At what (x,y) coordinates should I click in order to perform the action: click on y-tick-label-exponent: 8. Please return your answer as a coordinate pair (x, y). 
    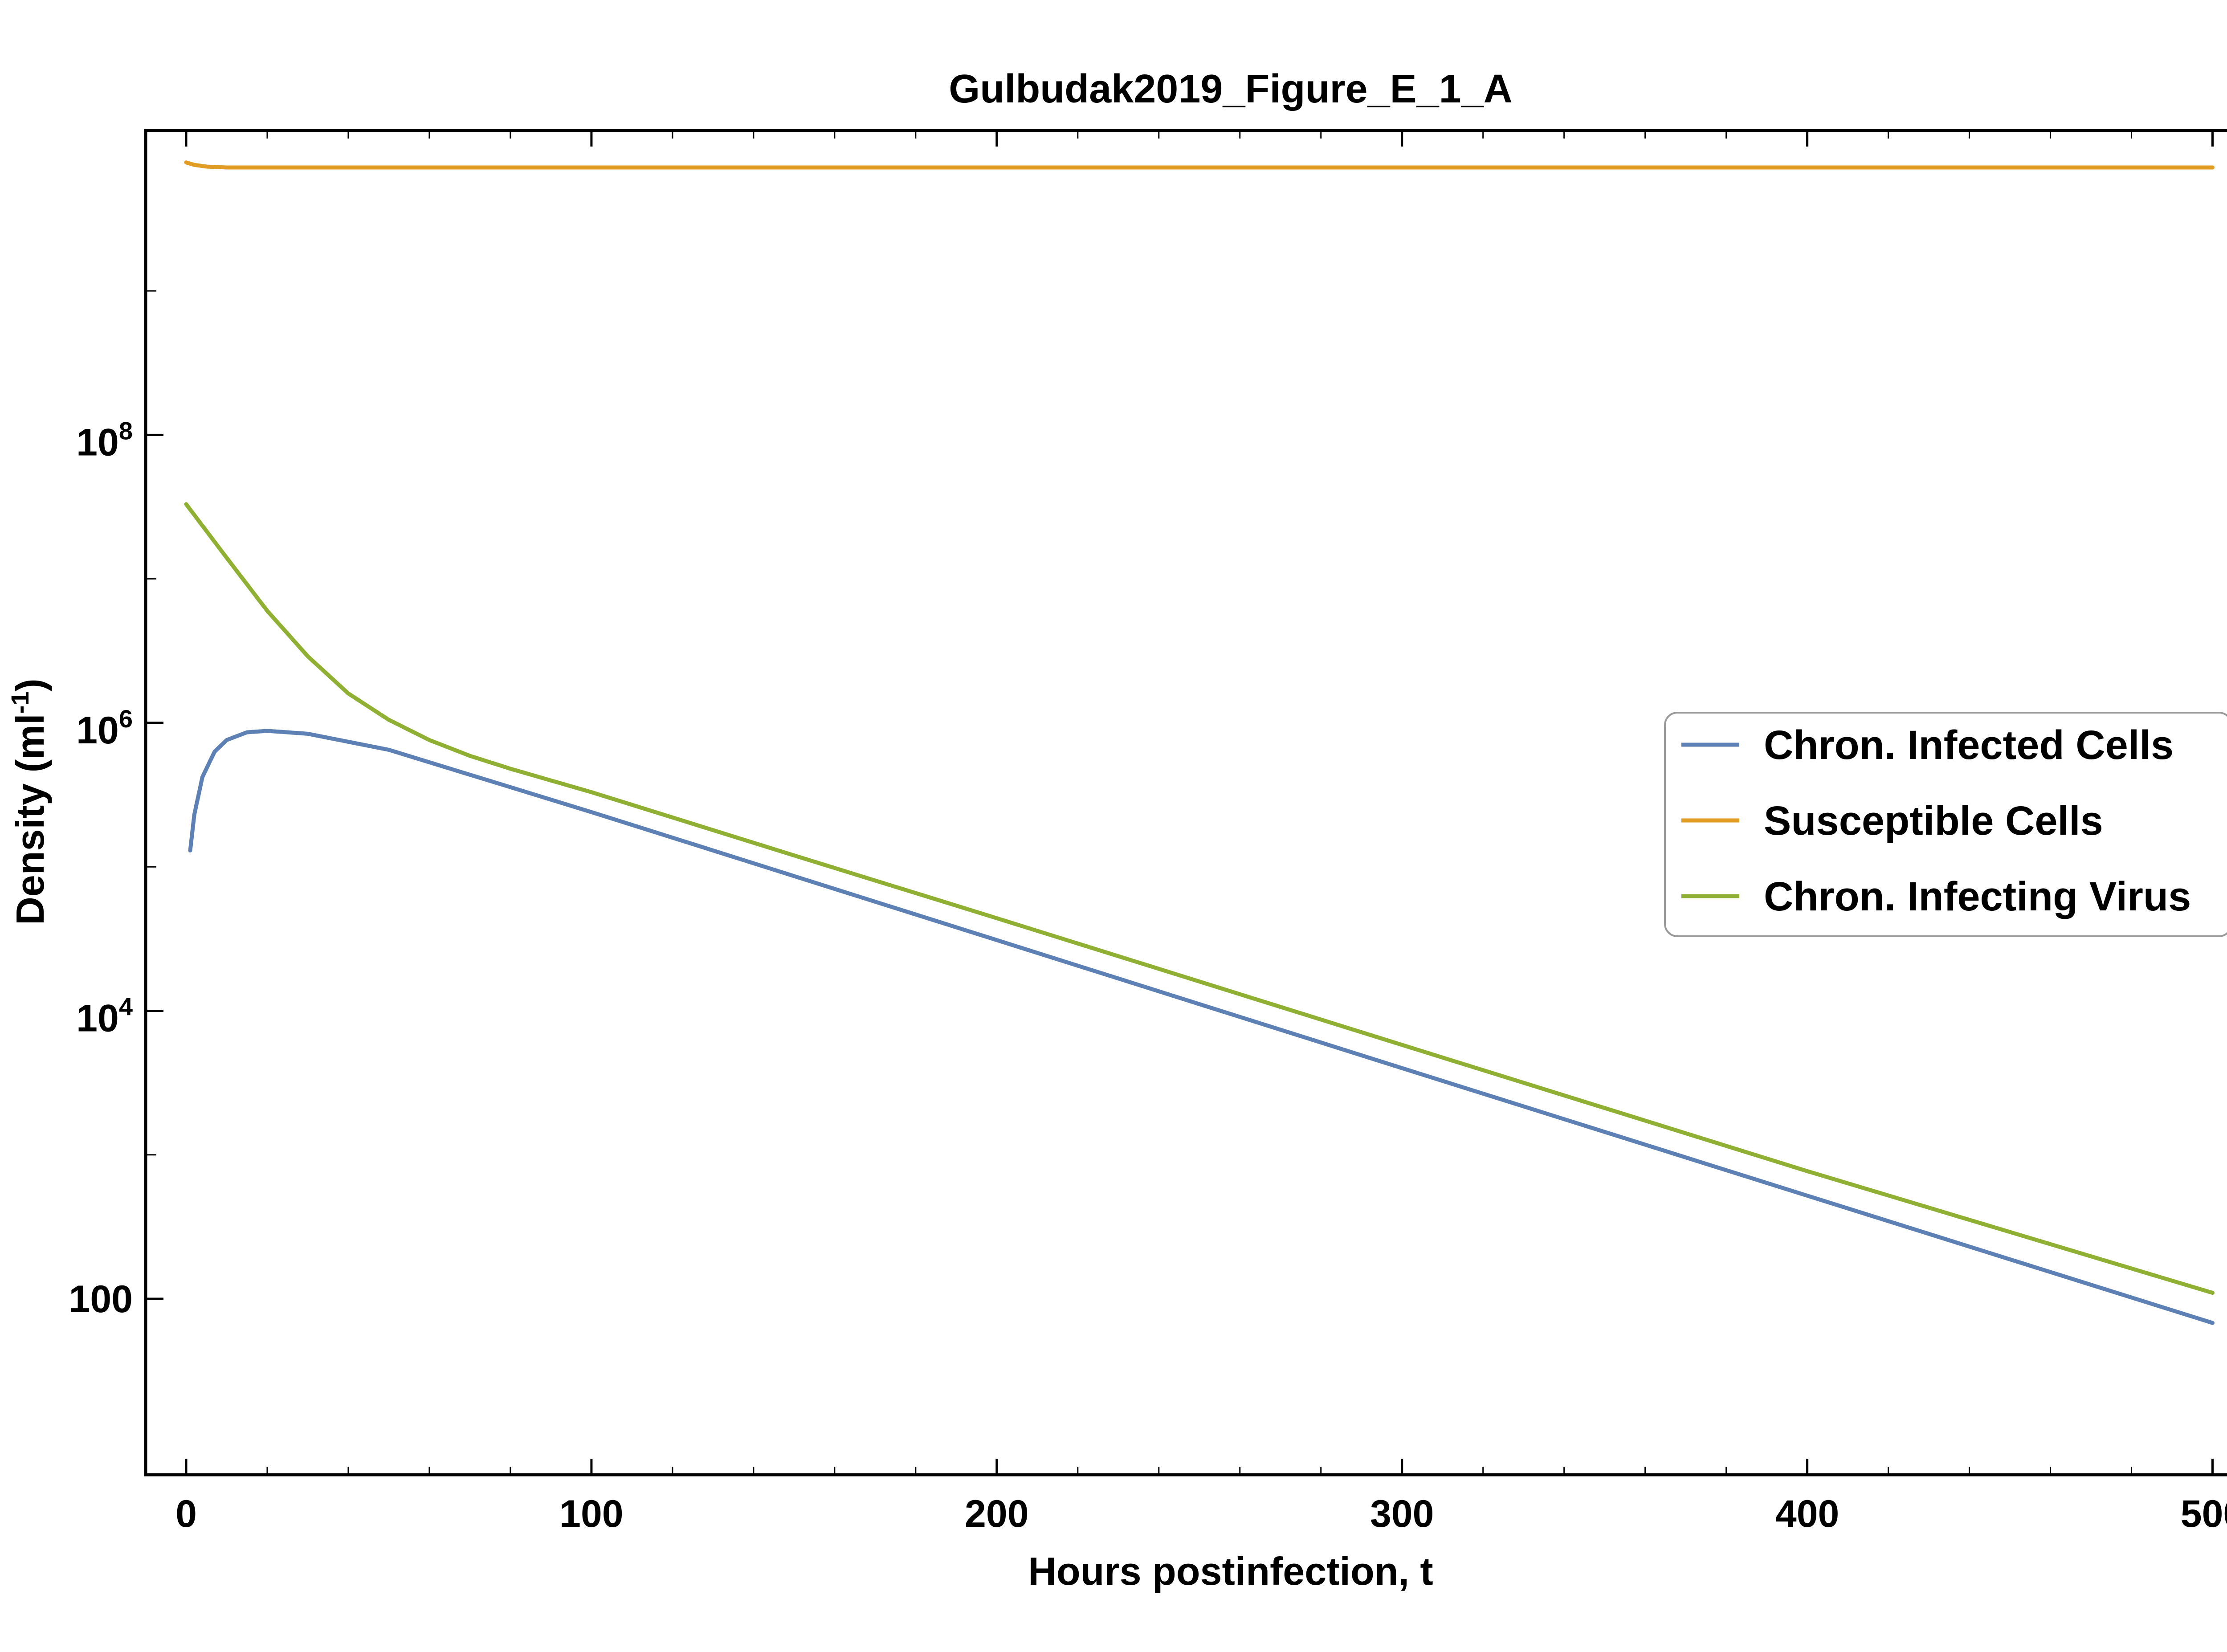
    Looking at the image, I should click on (126, 430).